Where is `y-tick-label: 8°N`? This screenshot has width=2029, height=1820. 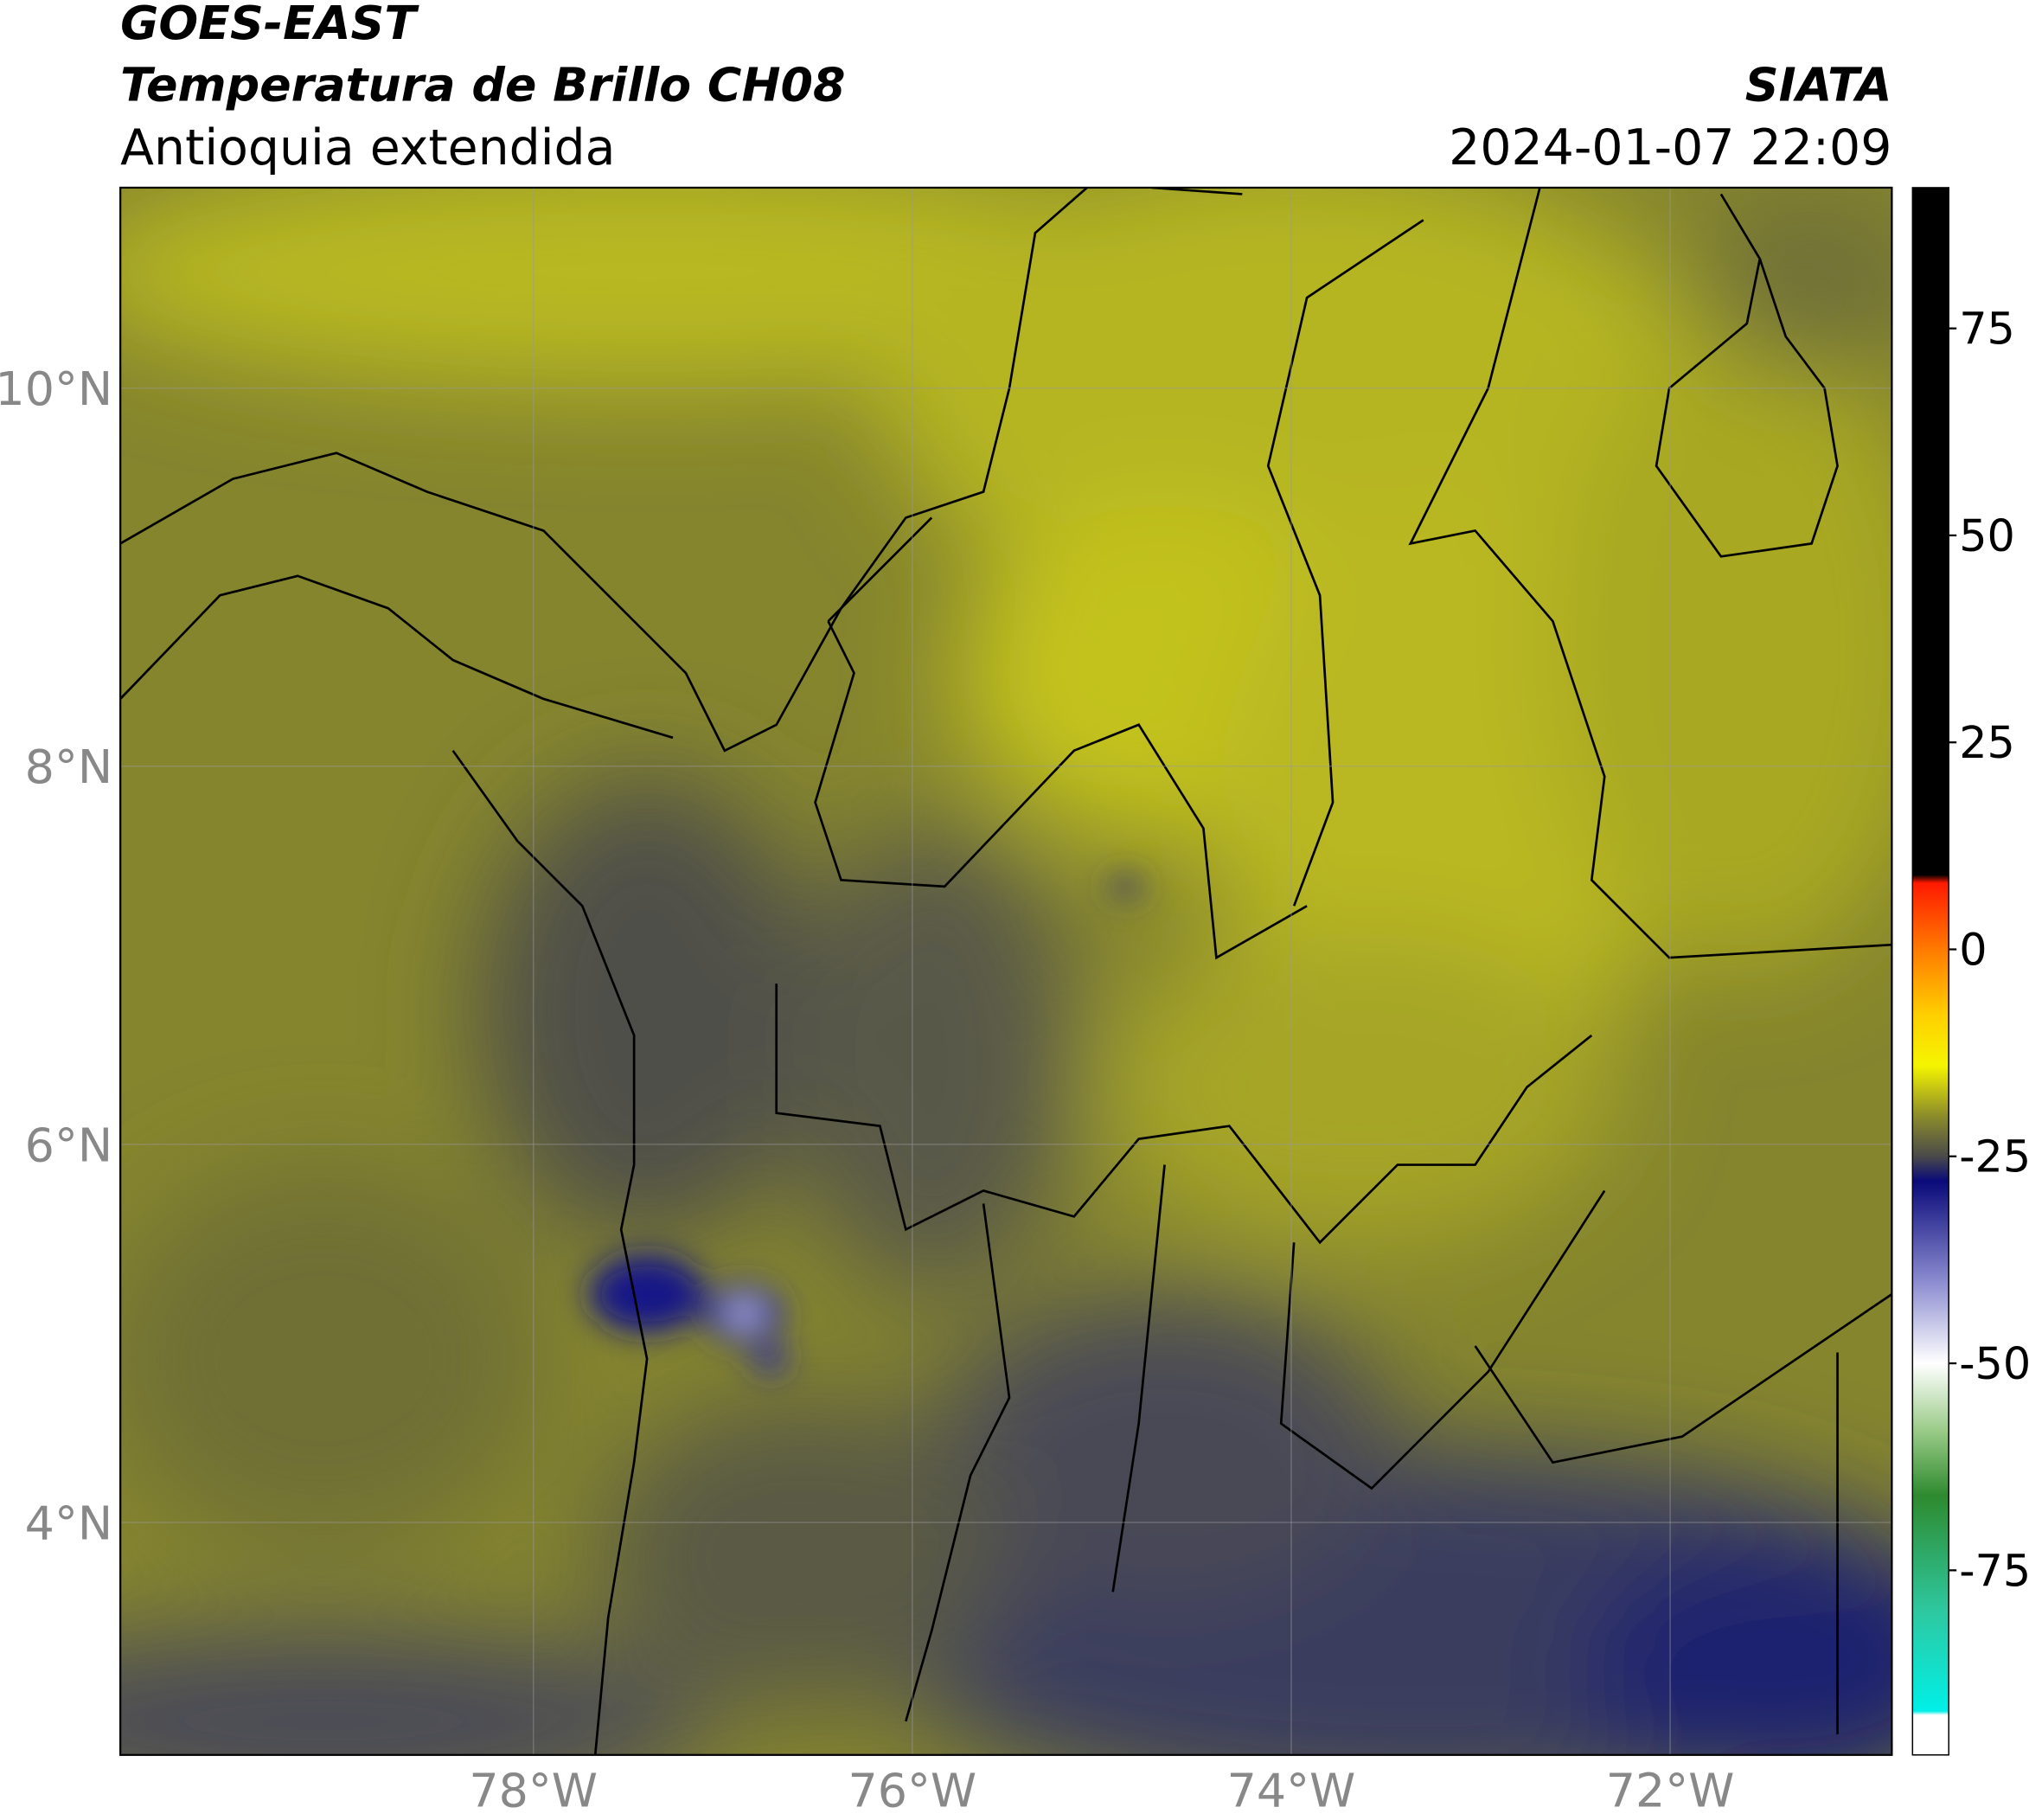
y-tick-label: 8°N is located at coordinates (69, 767).